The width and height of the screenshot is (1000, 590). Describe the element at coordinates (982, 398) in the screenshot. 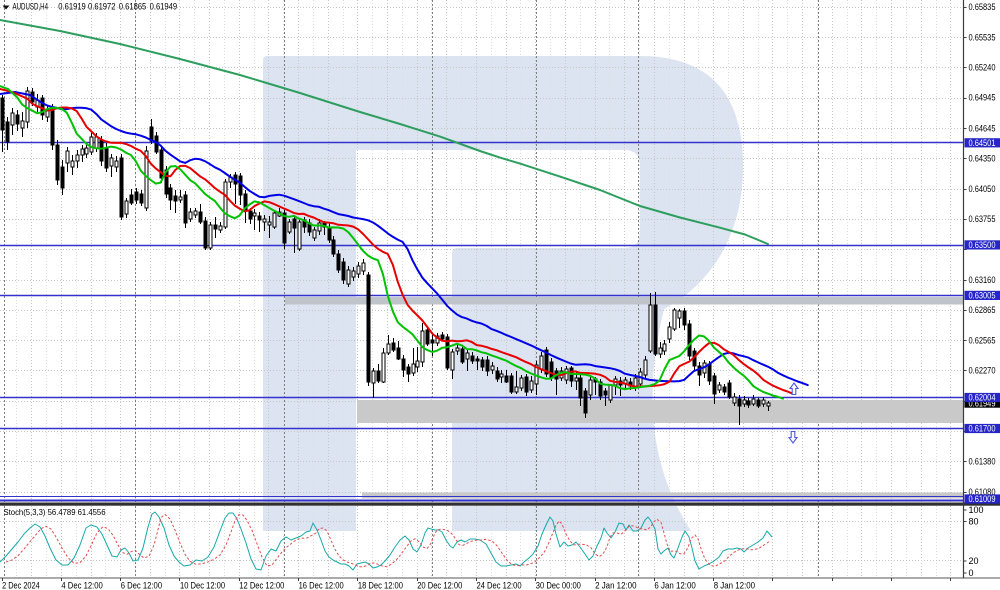

I see `svg-text: 0.62004` at that location.